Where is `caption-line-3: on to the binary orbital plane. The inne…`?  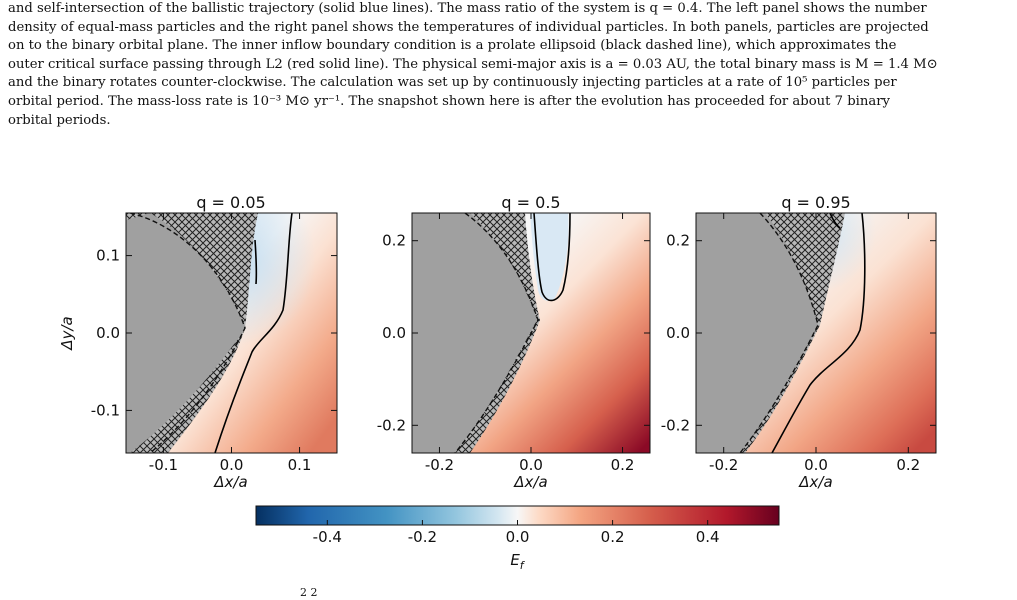 caption-line-3: on to the binary orbital plane. The inne… is located at coordinates (452, 46).